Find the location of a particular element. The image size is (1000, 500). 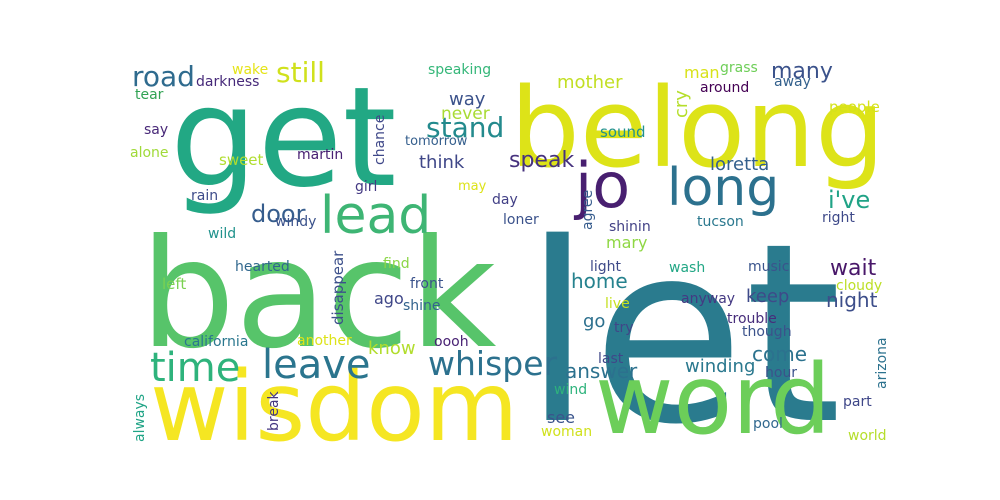

word-time: time is located at coordinates (195, 368).